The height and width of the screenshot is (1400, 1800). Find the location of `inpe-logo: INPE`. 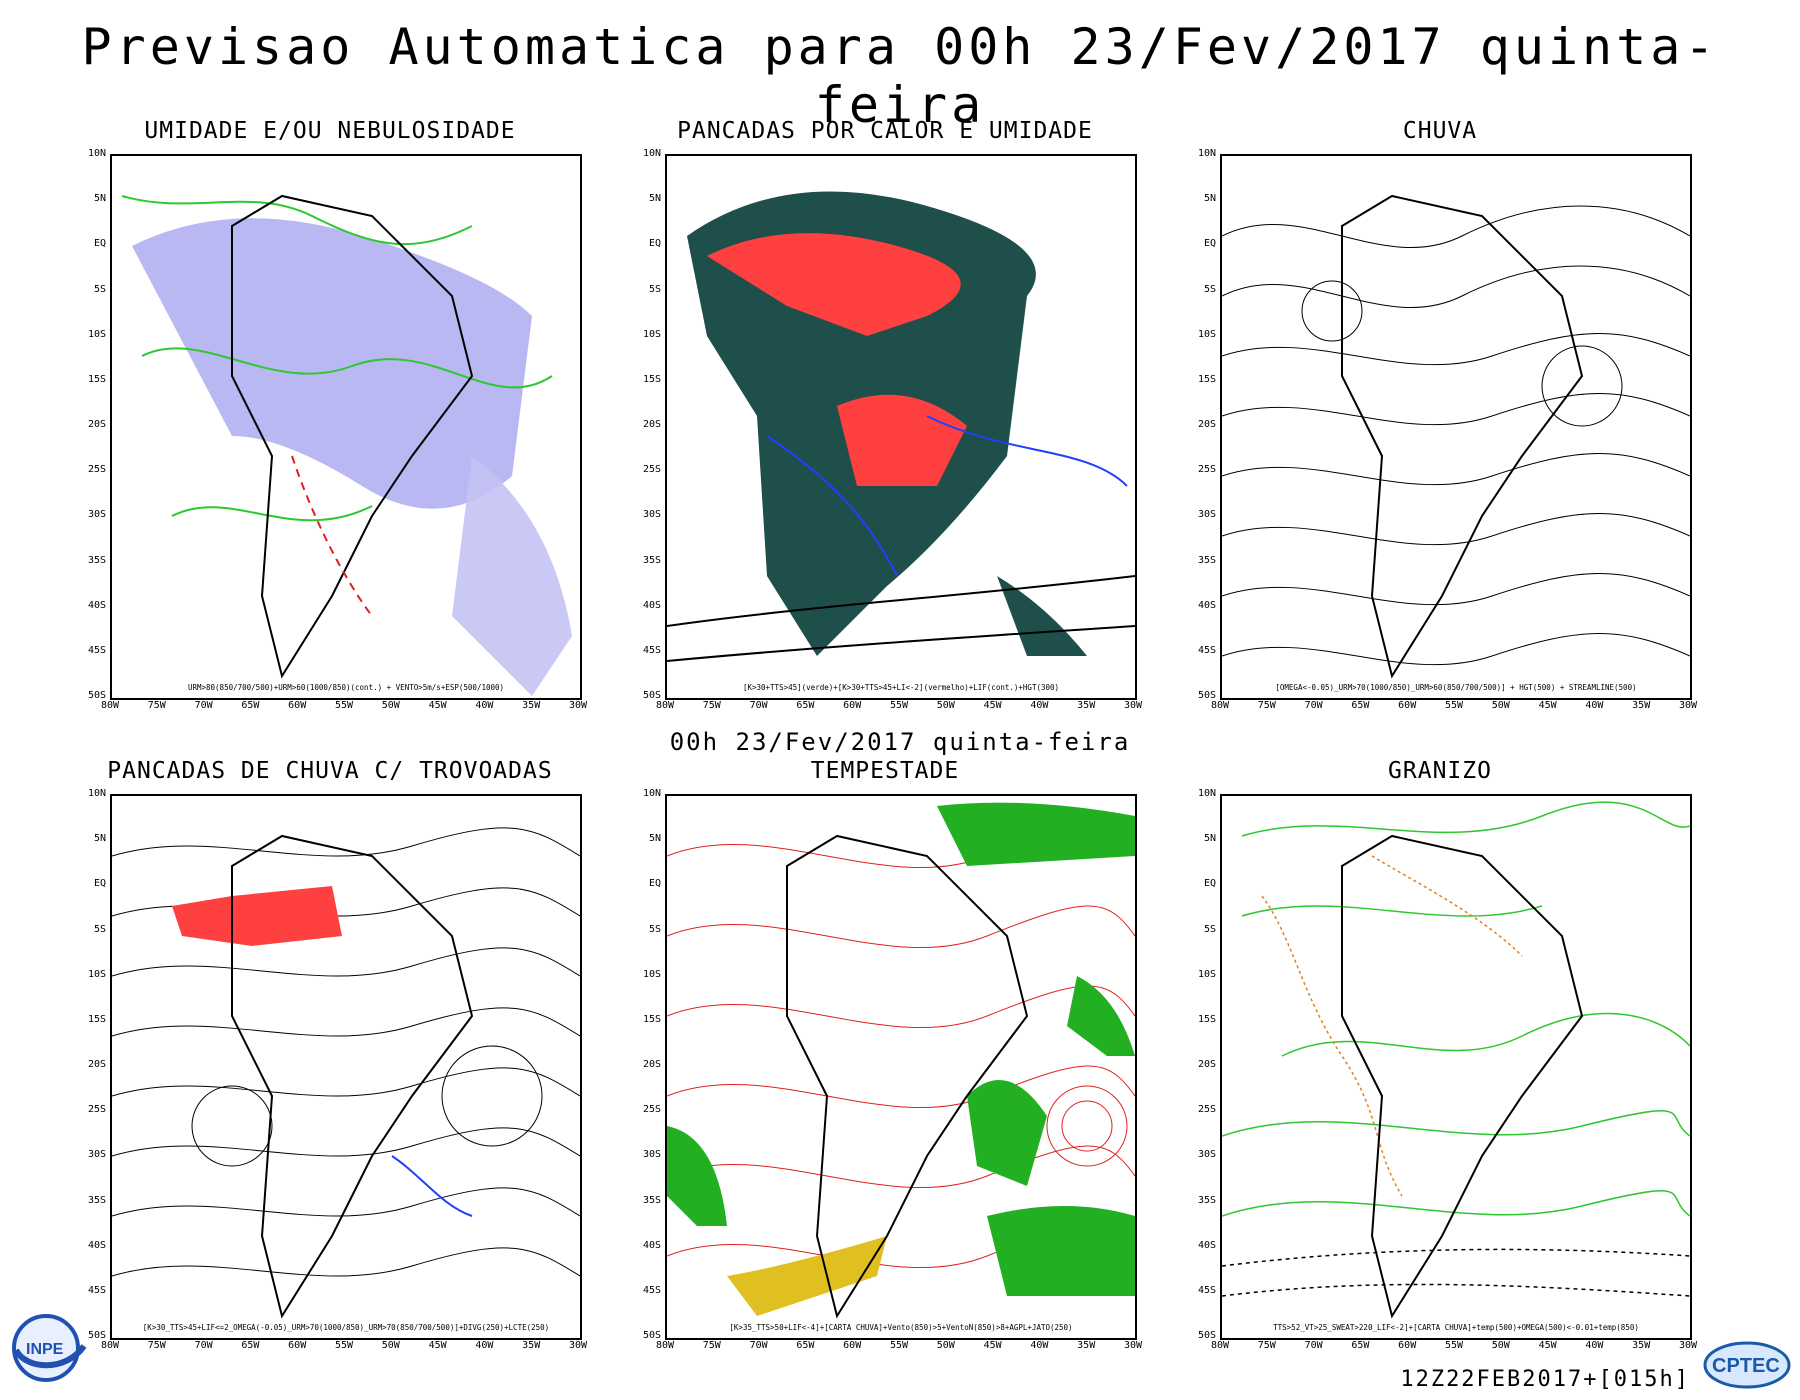

inpe-logo: INPE is located at coordinates (50, 1348).